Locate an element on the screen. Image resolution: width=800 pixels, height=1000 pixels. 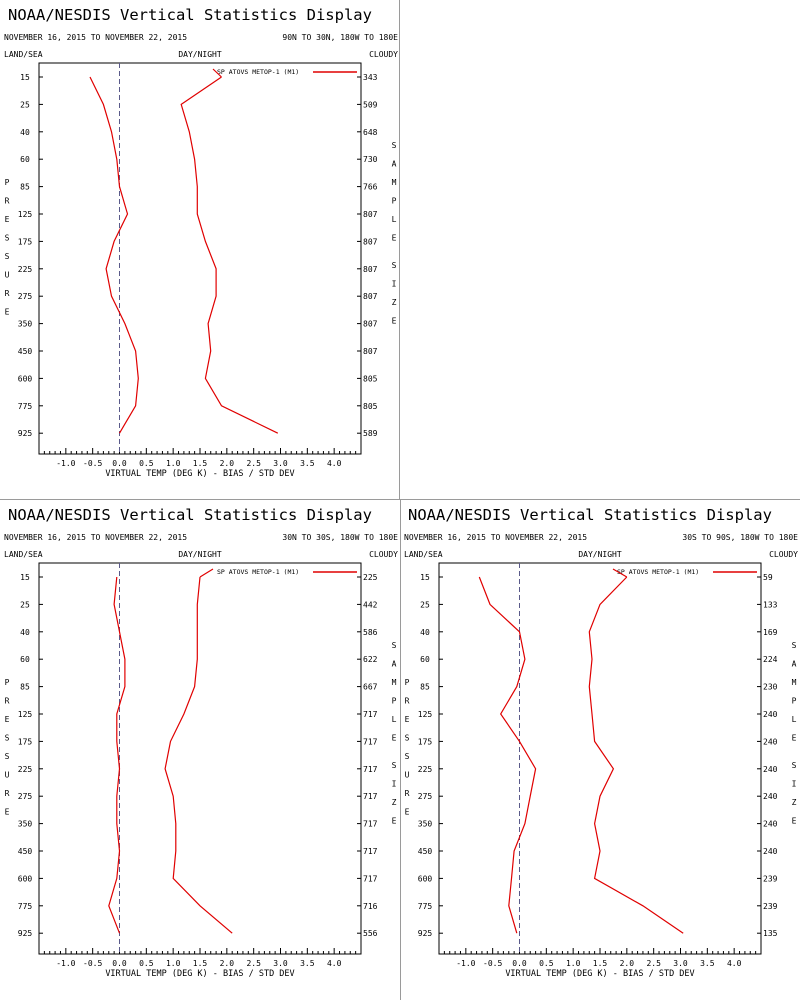
legend-label: SP ATOVS METOP-1 (M1) is located at coordinates (258, 72).